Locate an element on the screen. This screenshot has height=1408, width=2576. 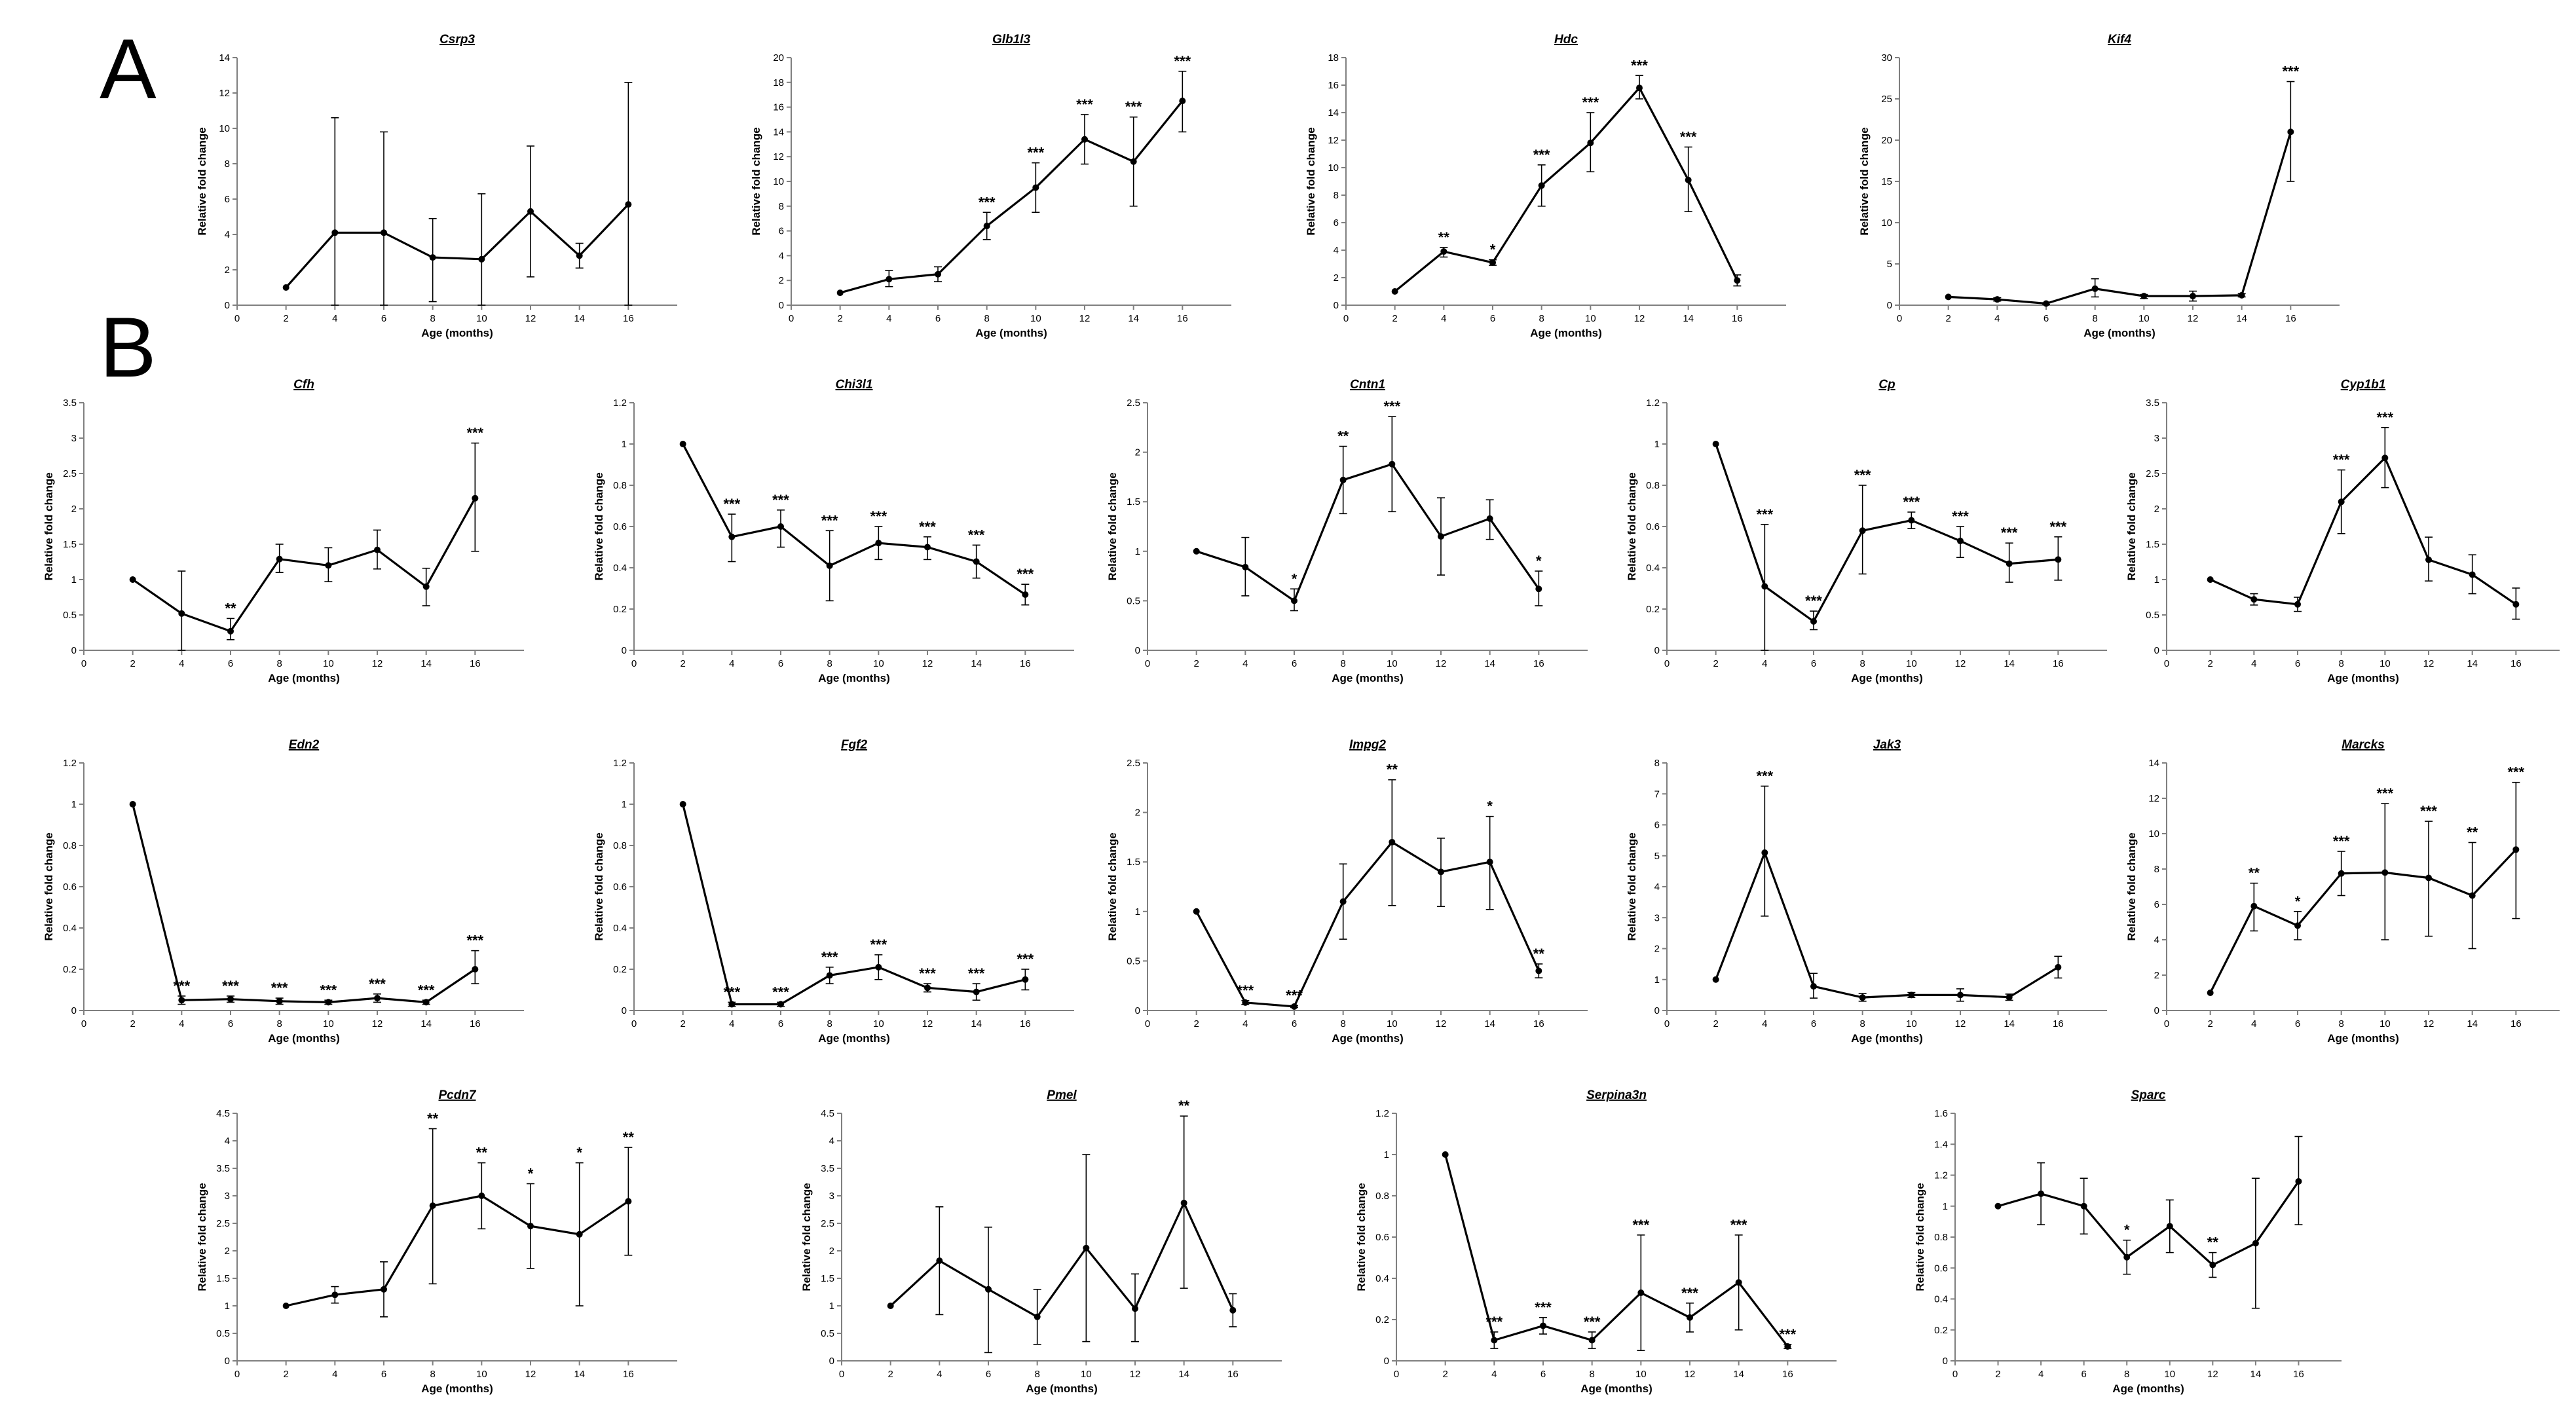
y-tick-label: 14 is located at coordinates (1333, 113).